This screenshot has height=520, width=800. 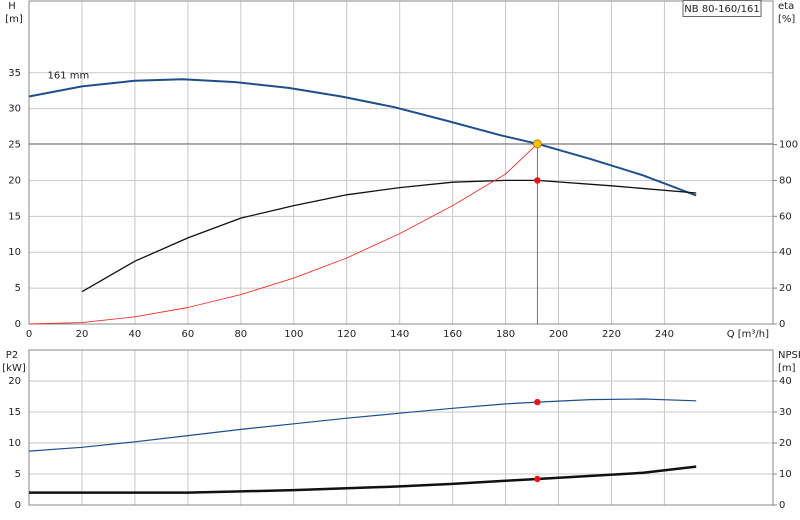 What do you see at coordinates (293, 334) in the screenshot?
I see `x-tick-label: 100` at bounding box center [293, 334].